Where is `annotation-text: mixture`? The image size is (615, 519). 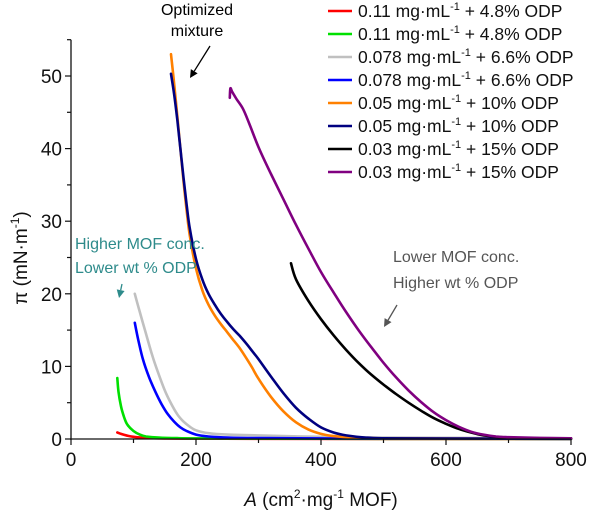 annotation-text: mixture is located at coordinates (197, 31).